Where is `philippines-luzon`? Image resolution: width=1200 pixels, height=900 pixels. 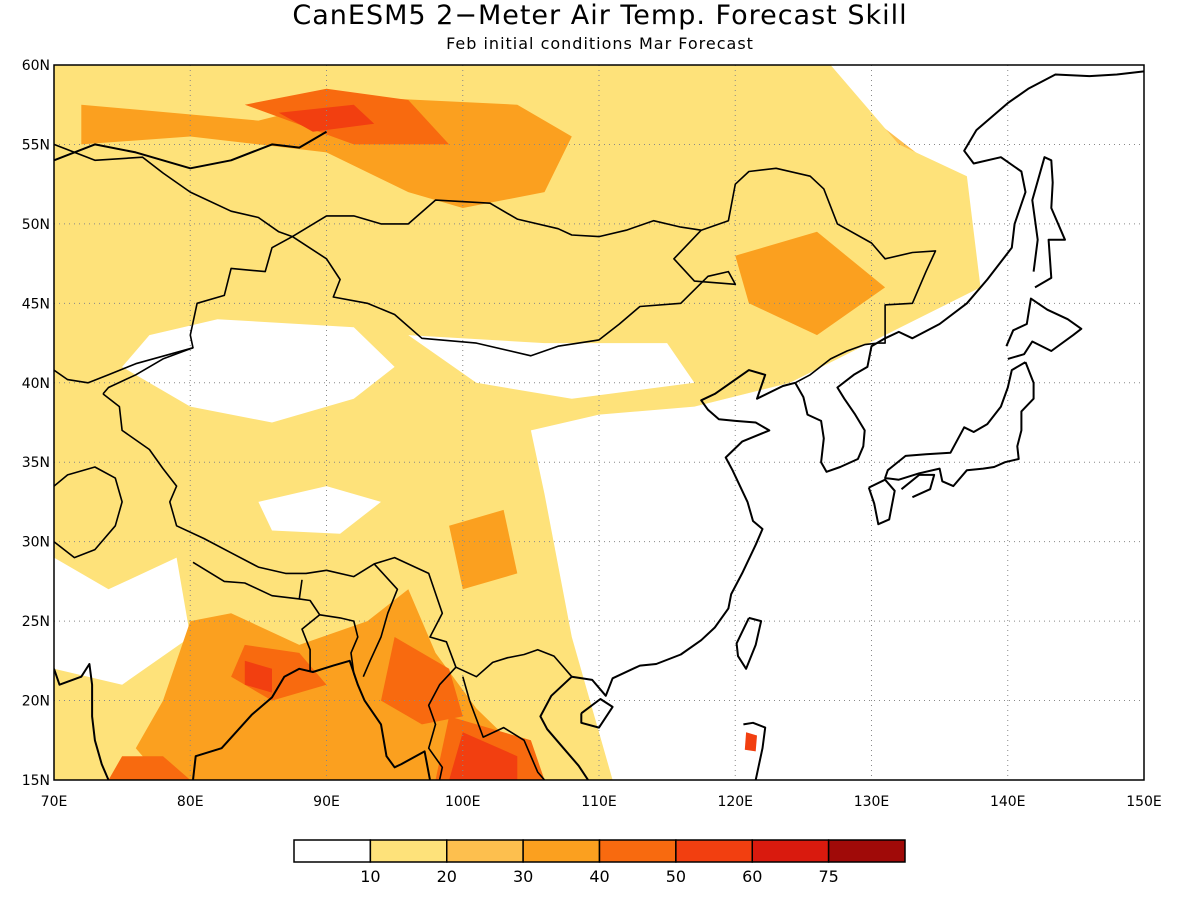 philippines-luzon is located at coordinates (755, 750).